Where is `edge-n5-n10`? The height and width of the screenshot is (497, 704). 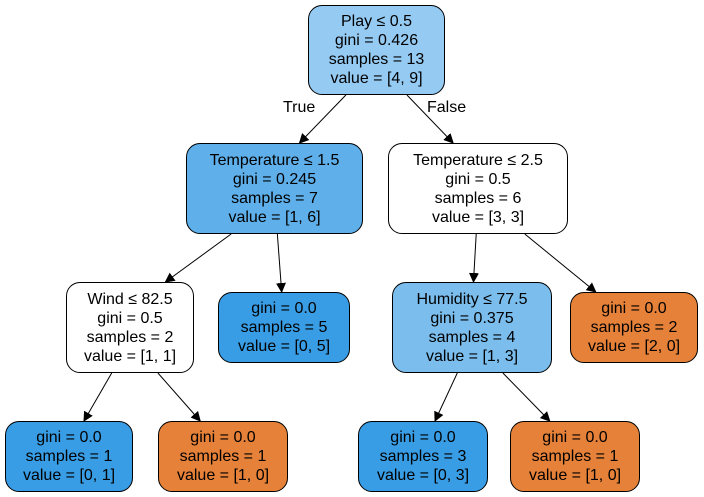 edge-n5-n10 is located at coordinates (526, 397).